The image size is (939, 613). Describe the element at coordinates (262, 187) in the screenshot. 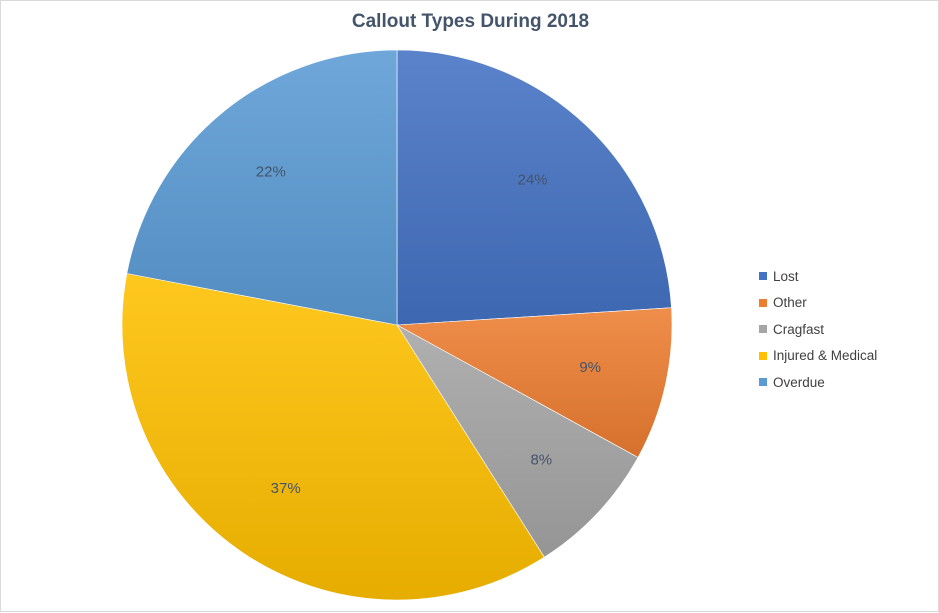

I see `pie-slice-overdue` at that location.